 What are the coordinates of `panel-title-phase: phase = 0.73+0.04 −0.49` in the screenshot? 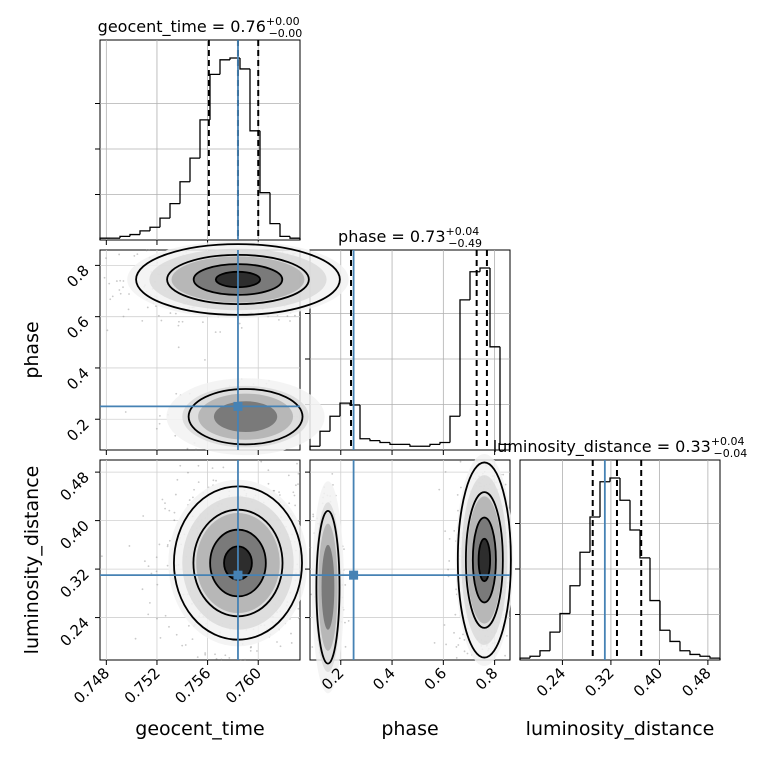 It's located at (410, 237).